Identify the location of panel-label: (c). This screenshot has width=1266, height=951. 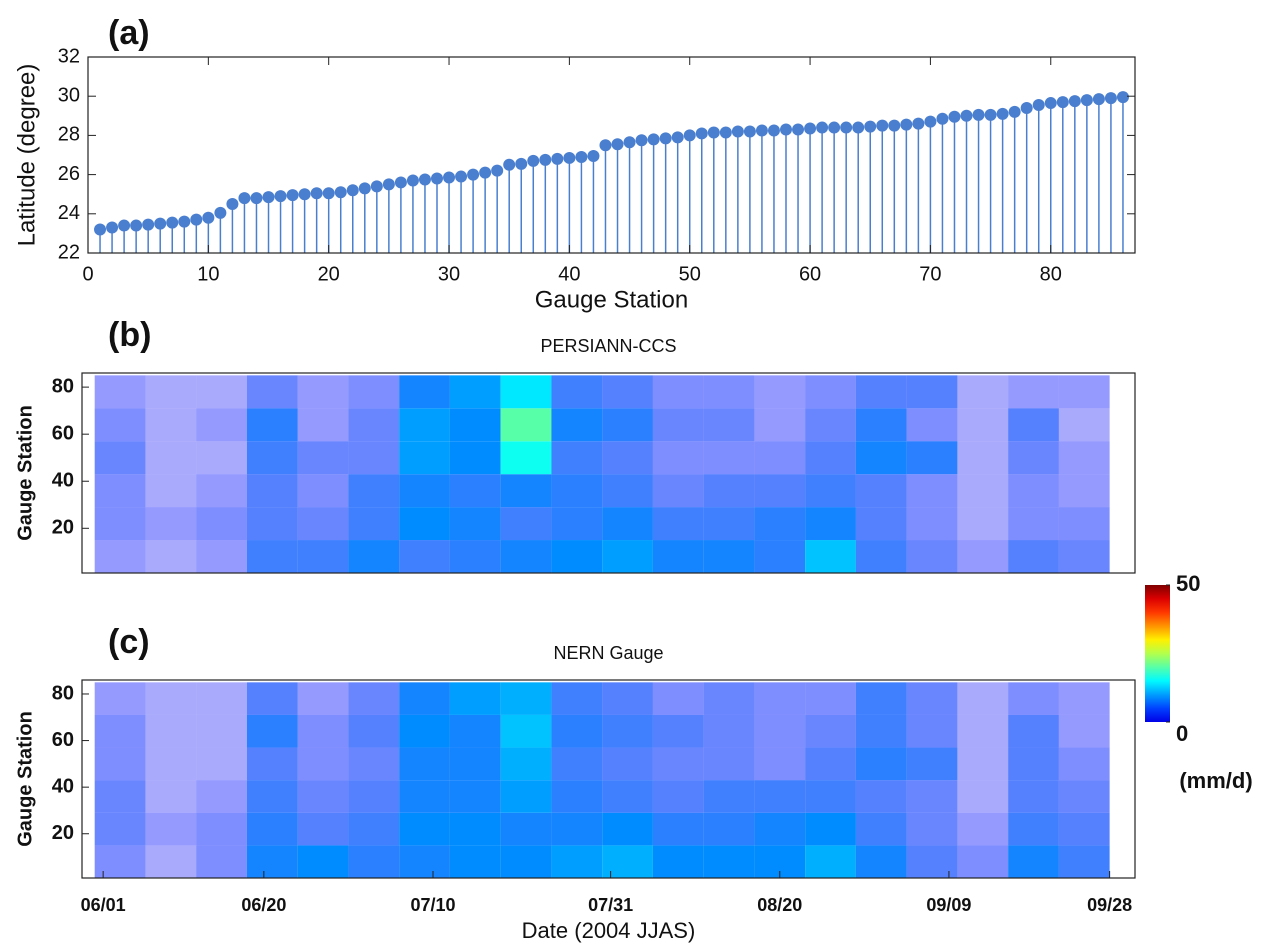
(129, 642).